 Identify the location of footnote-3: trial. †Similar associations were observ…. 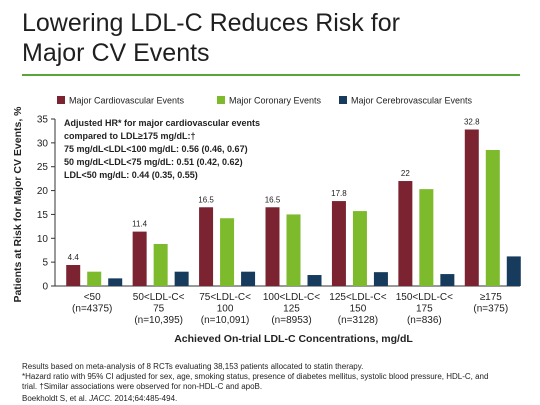
(142, 386).